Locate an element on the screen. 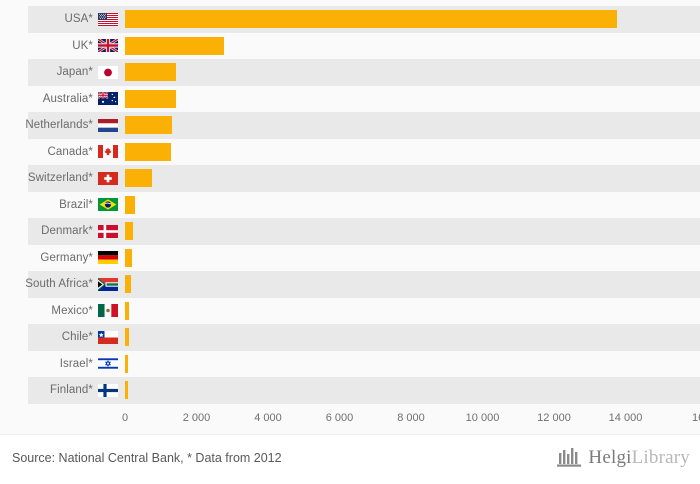 The width and height of the screenshot is (700, 484). axis-tick-label: 0 is located at coordinates (125, 418).